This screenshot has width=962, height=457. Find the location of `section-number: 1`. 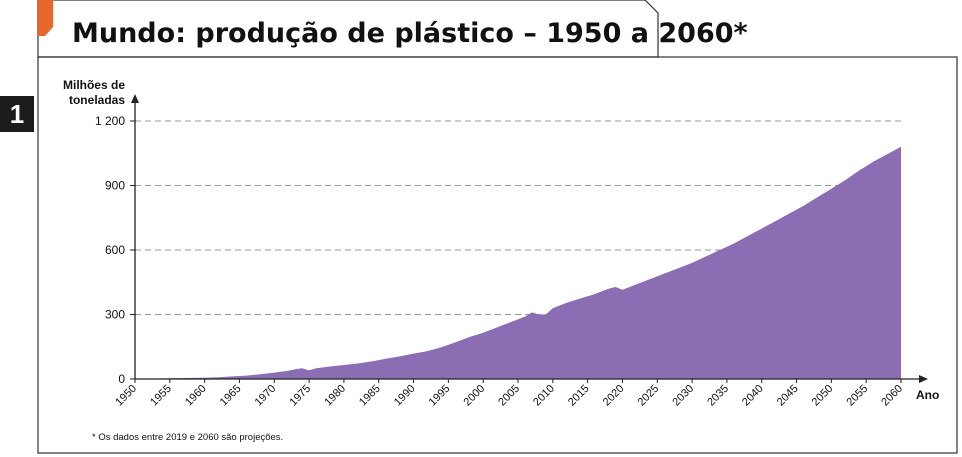

section-number: 1 is located at coordinates (17, 114).